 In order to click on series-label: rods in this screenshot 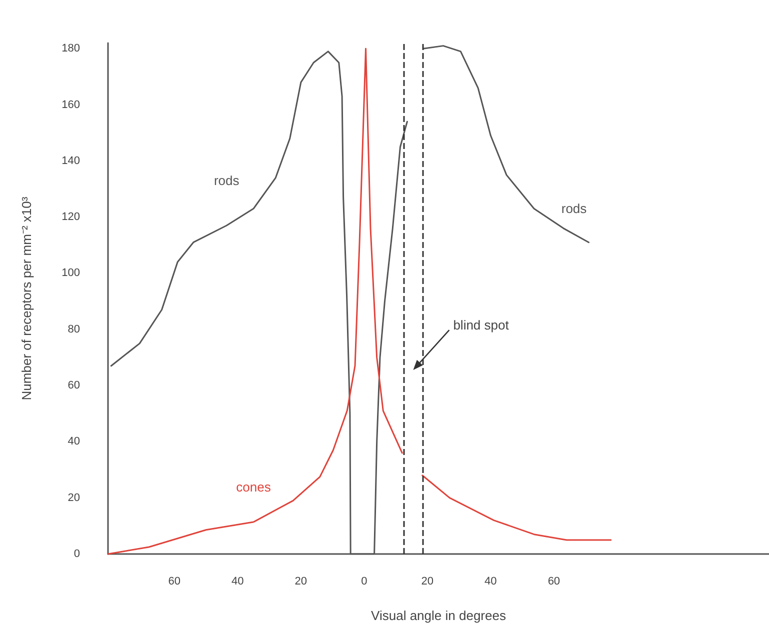, I will do `click(574, 208)`.